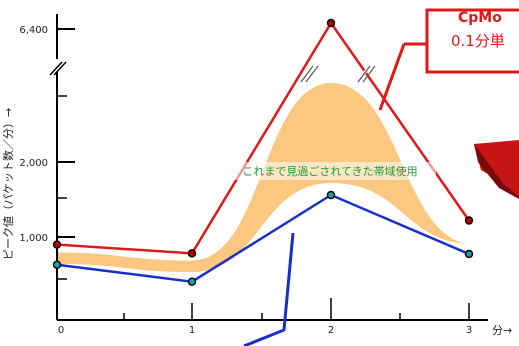 This screenshot has width=519, height=346. What do you see at coordinates (502, 330) in the screenshot?
I see `x-axis-title: 分→` at bounding box center [502, 330].